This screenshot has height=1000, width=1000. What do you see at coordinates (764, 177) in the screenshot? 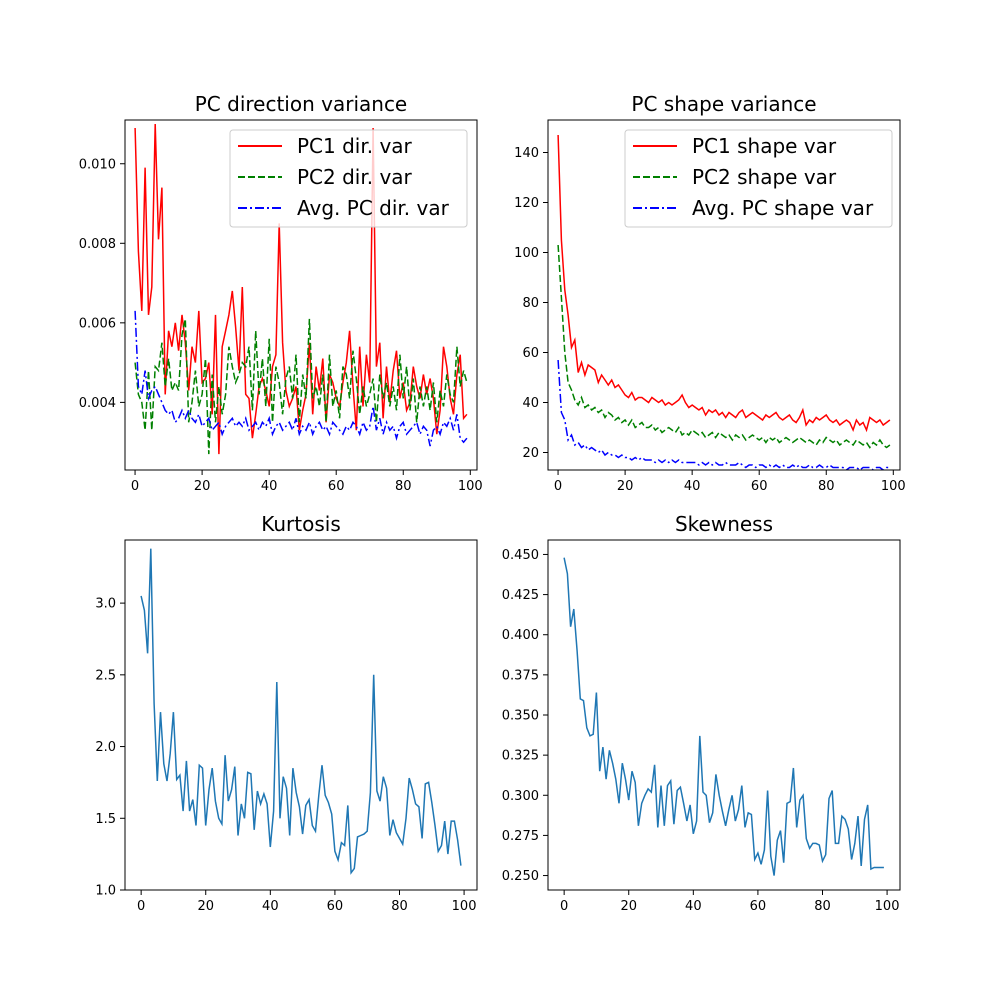
I see `legend-label-2: PC2 shape var` at bounding box center [764, 177].